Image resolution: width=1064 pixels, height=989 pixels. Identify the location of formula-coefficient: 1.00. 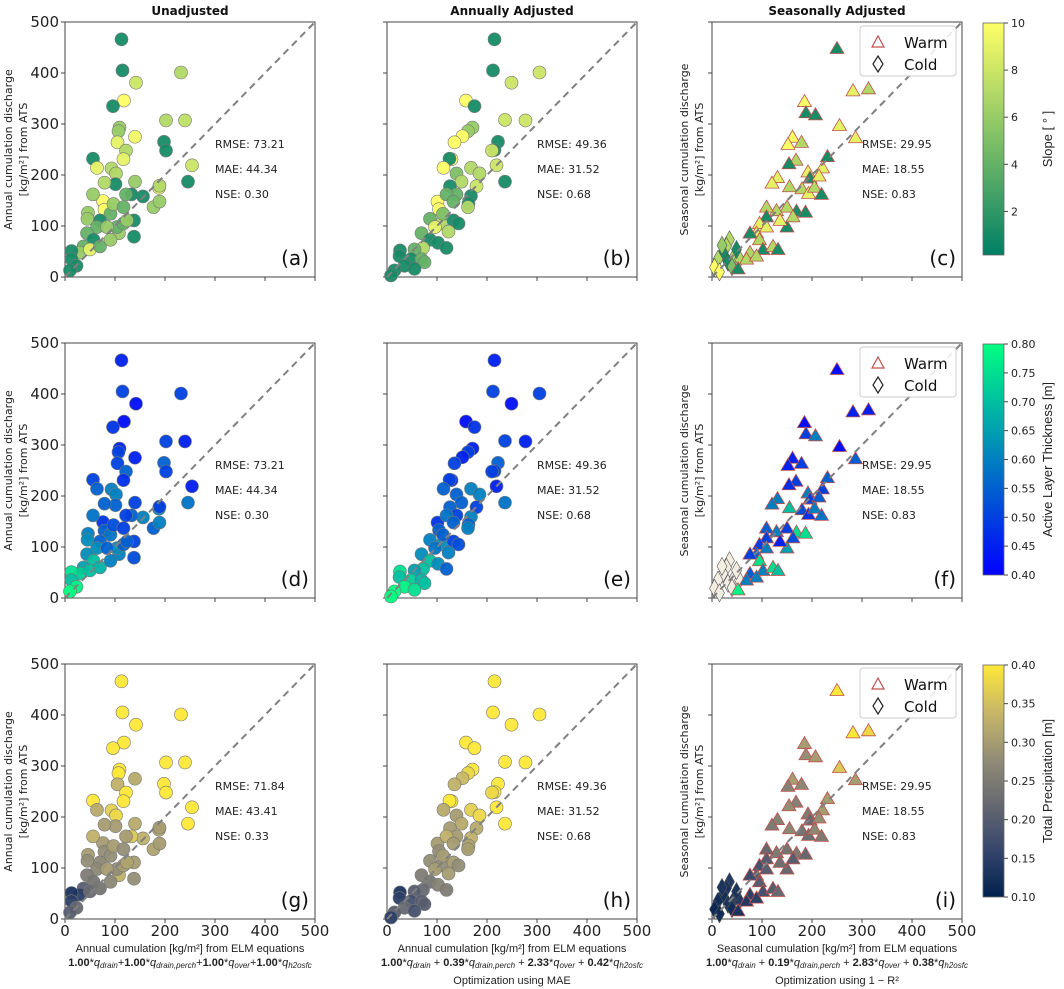
(213, 963).